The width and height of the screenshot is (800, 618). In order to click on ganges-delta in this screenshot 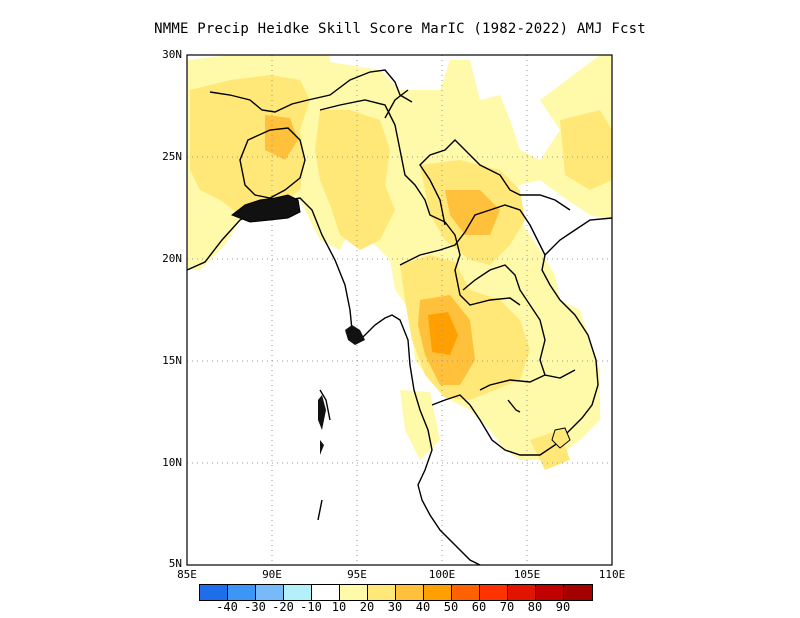, I will do `click(265, 208)`.